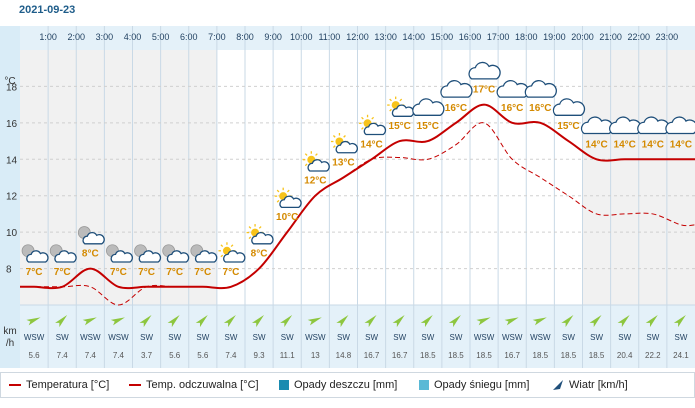 Image resolution: width=695 pixels, height=408 pixels. I want to click on legend-feels-like: Temp. odczuwalna [°C], so click(194, 385).